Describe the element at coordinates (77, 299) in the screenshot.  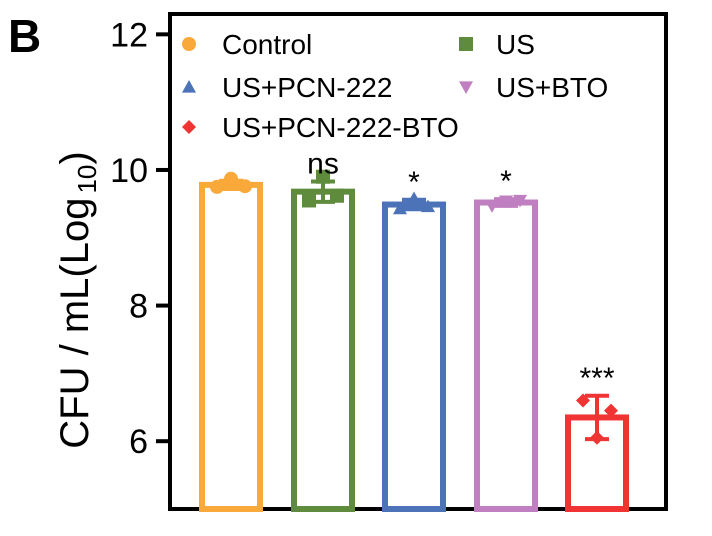
I see `y-axis-label: CFU / mL(Log10)` at that location.